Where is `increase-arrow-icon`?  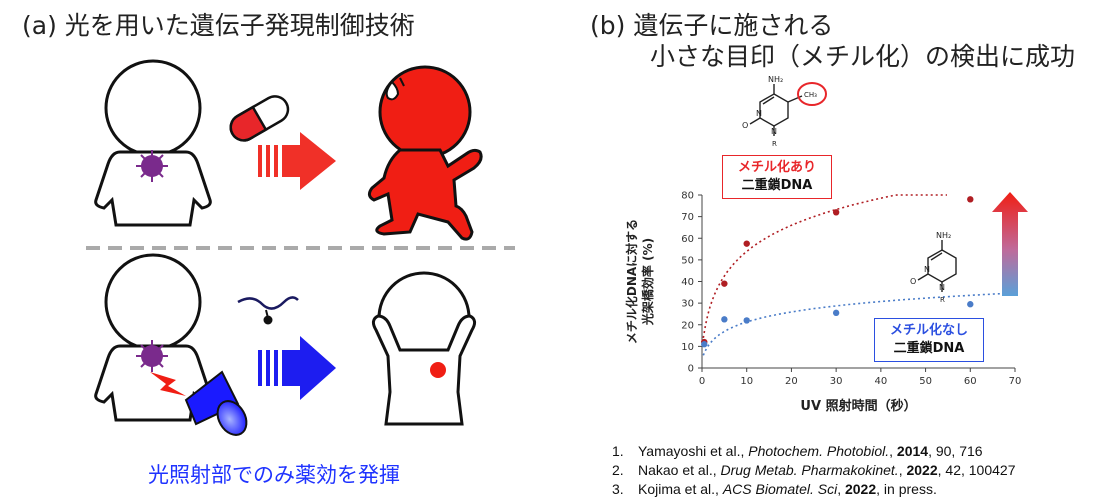
increase-arrow-icon is located at coordinates (1010, 244).